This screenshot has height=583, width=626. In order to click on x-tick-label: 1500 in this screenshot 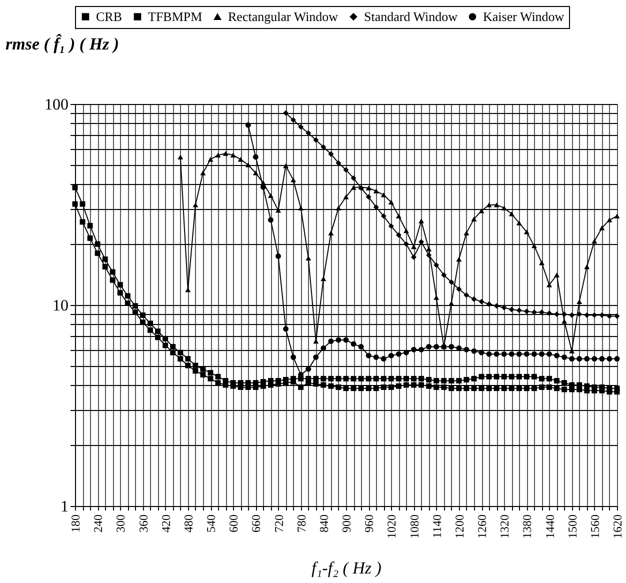, I will do `click(572, 526)`.